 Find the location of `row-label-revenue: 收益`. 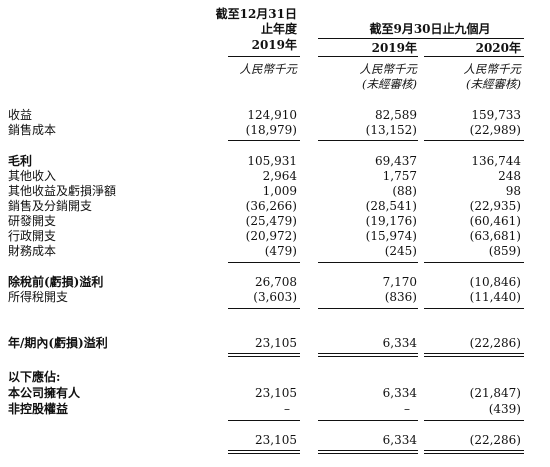

row-label-revenue: 收益 is located at coordinates (20, 115).